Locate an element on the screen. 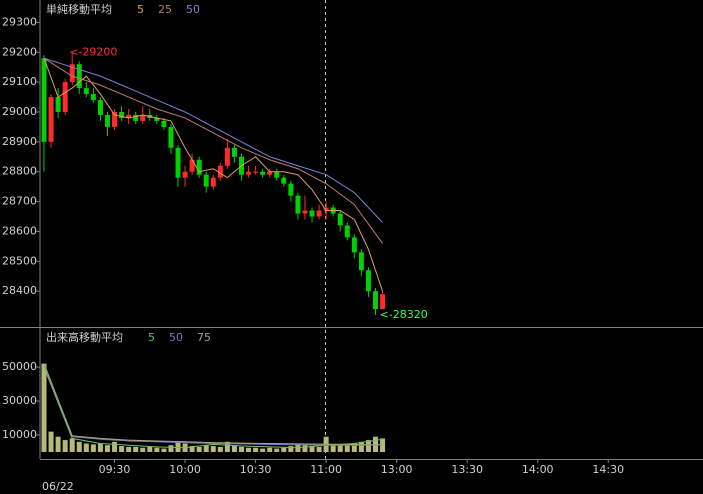 The width and height of the screenshot is (703, 494). y-tick-label: 28600 is located at coordinates (19, 230).